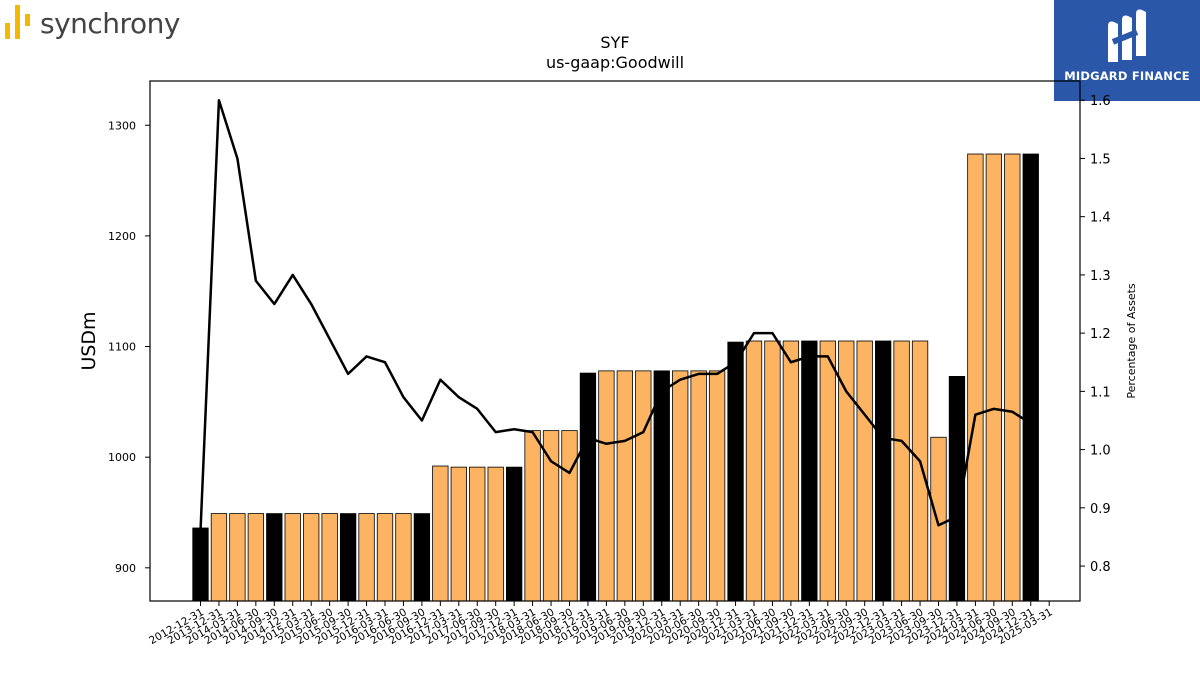 Image resolution: width=1200 pixels, height=675 pixels. Describe the element at coordinates (1100, 101) in the screenshot. I see `y2-tick-label: 1.6` at that location.